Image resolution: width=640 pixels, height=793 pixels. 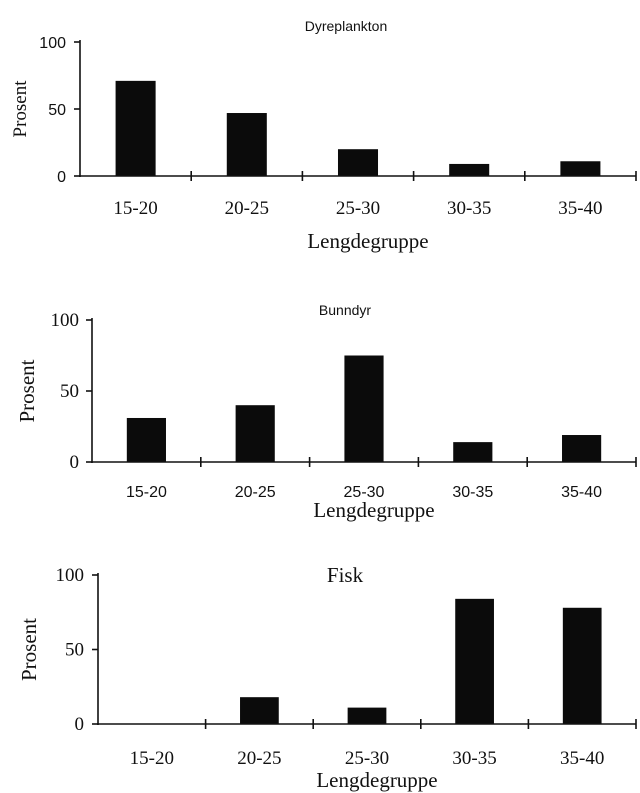 What do you see at coordinates (345, 575) in the screenshot?
I see `chart-title: Fisk` at bounding box center [345, 575].